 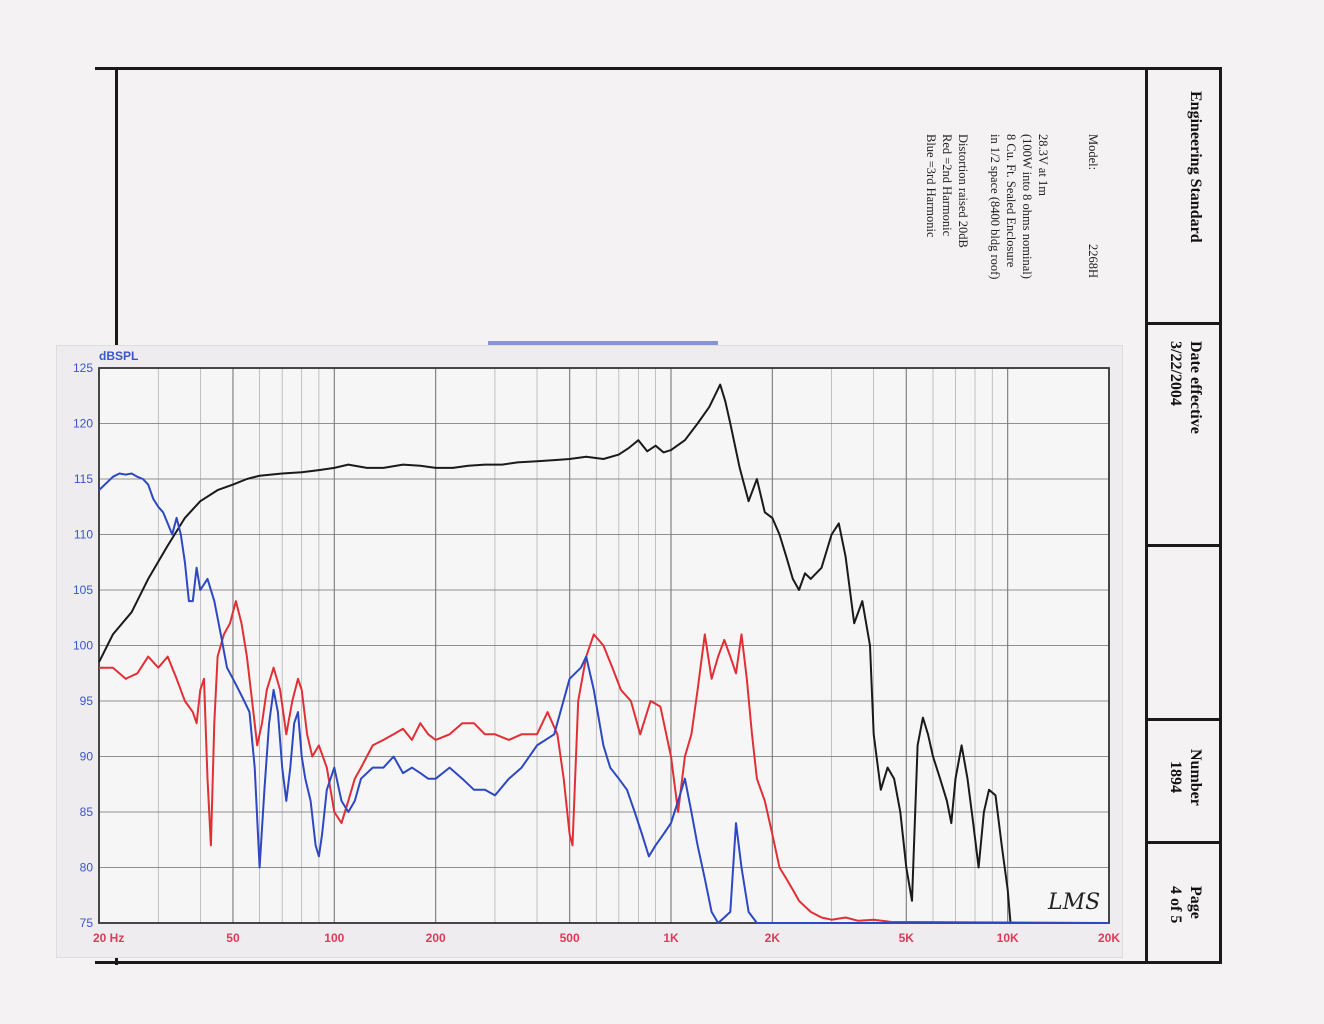 I want to click on y-tick-label: 120, so click(x=83, y=424).